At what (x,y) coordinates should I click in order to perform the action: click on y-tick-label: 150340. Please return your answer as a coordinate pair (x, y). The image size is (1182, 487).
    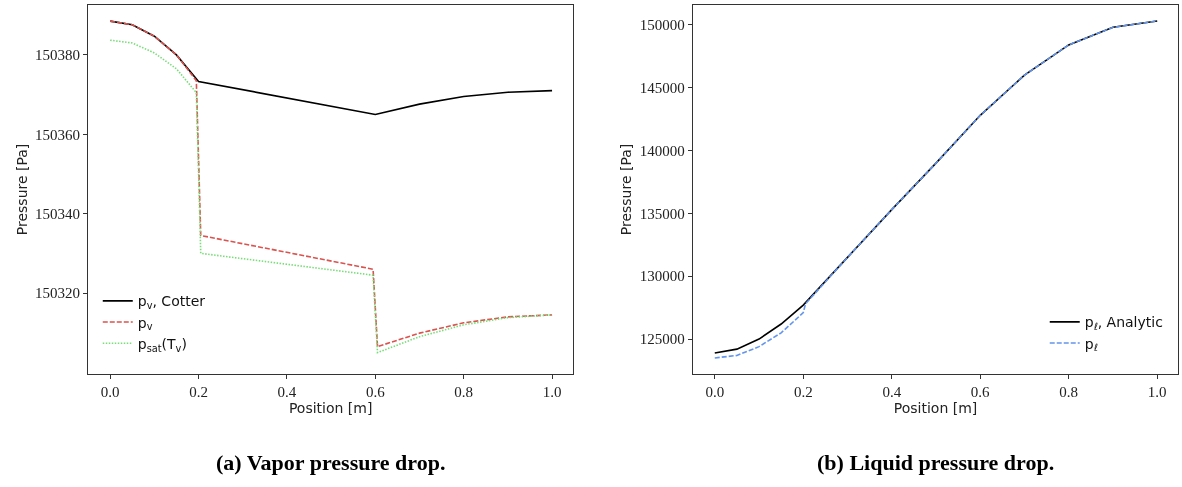
    Looking at the image, I should click on (58, 213).